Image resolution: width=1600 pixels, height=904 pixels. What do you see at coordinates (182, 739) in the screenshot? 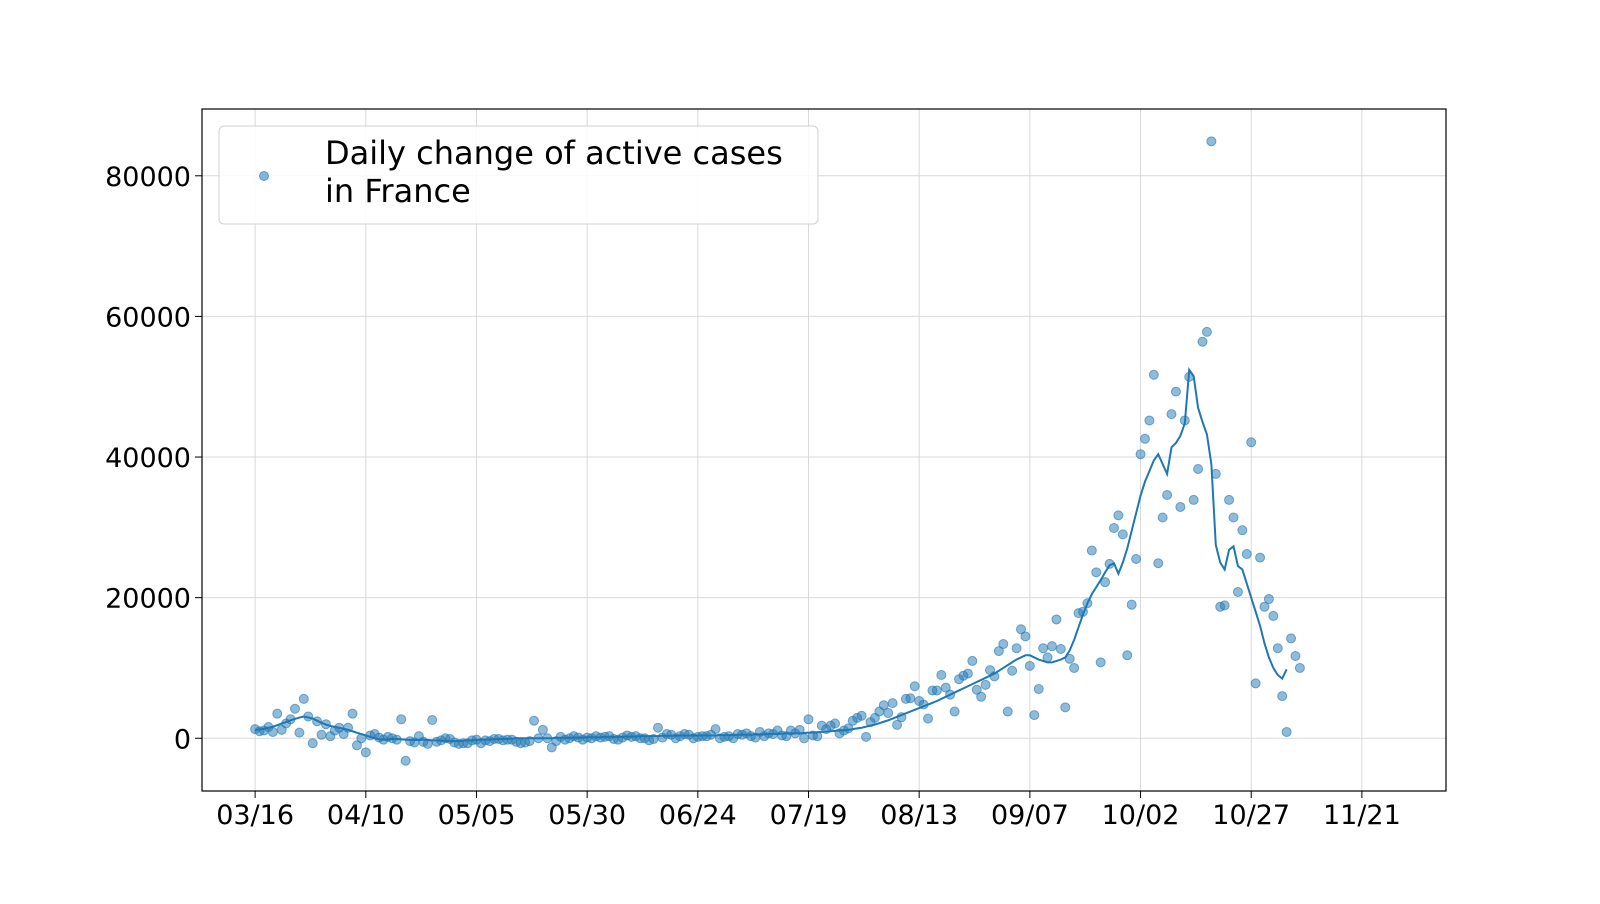
I see `y-tick-label: 0` at bounding box center [182, 739].